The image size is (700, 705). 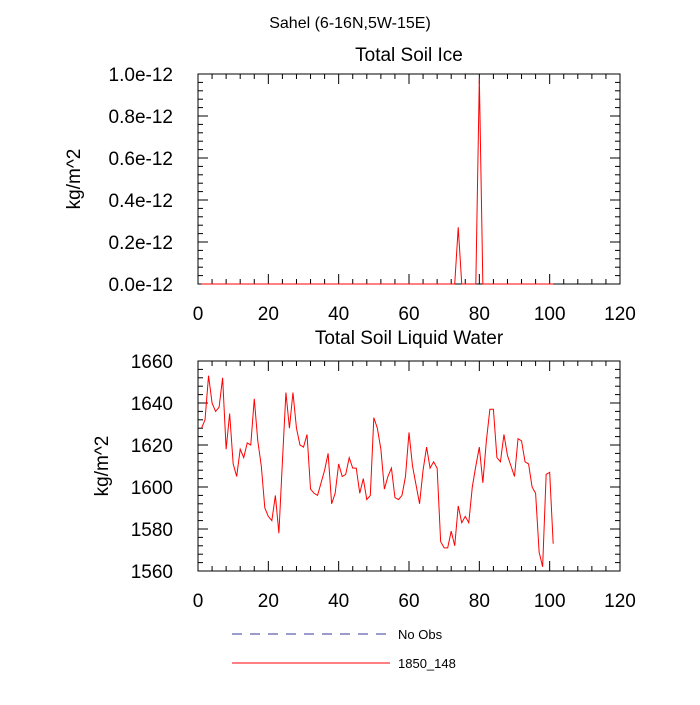 What do you see at coordinates (427, 663) in the screenshot?
I see `legend-label-1850-148: 1850_148` at bounding box center [427, 663].